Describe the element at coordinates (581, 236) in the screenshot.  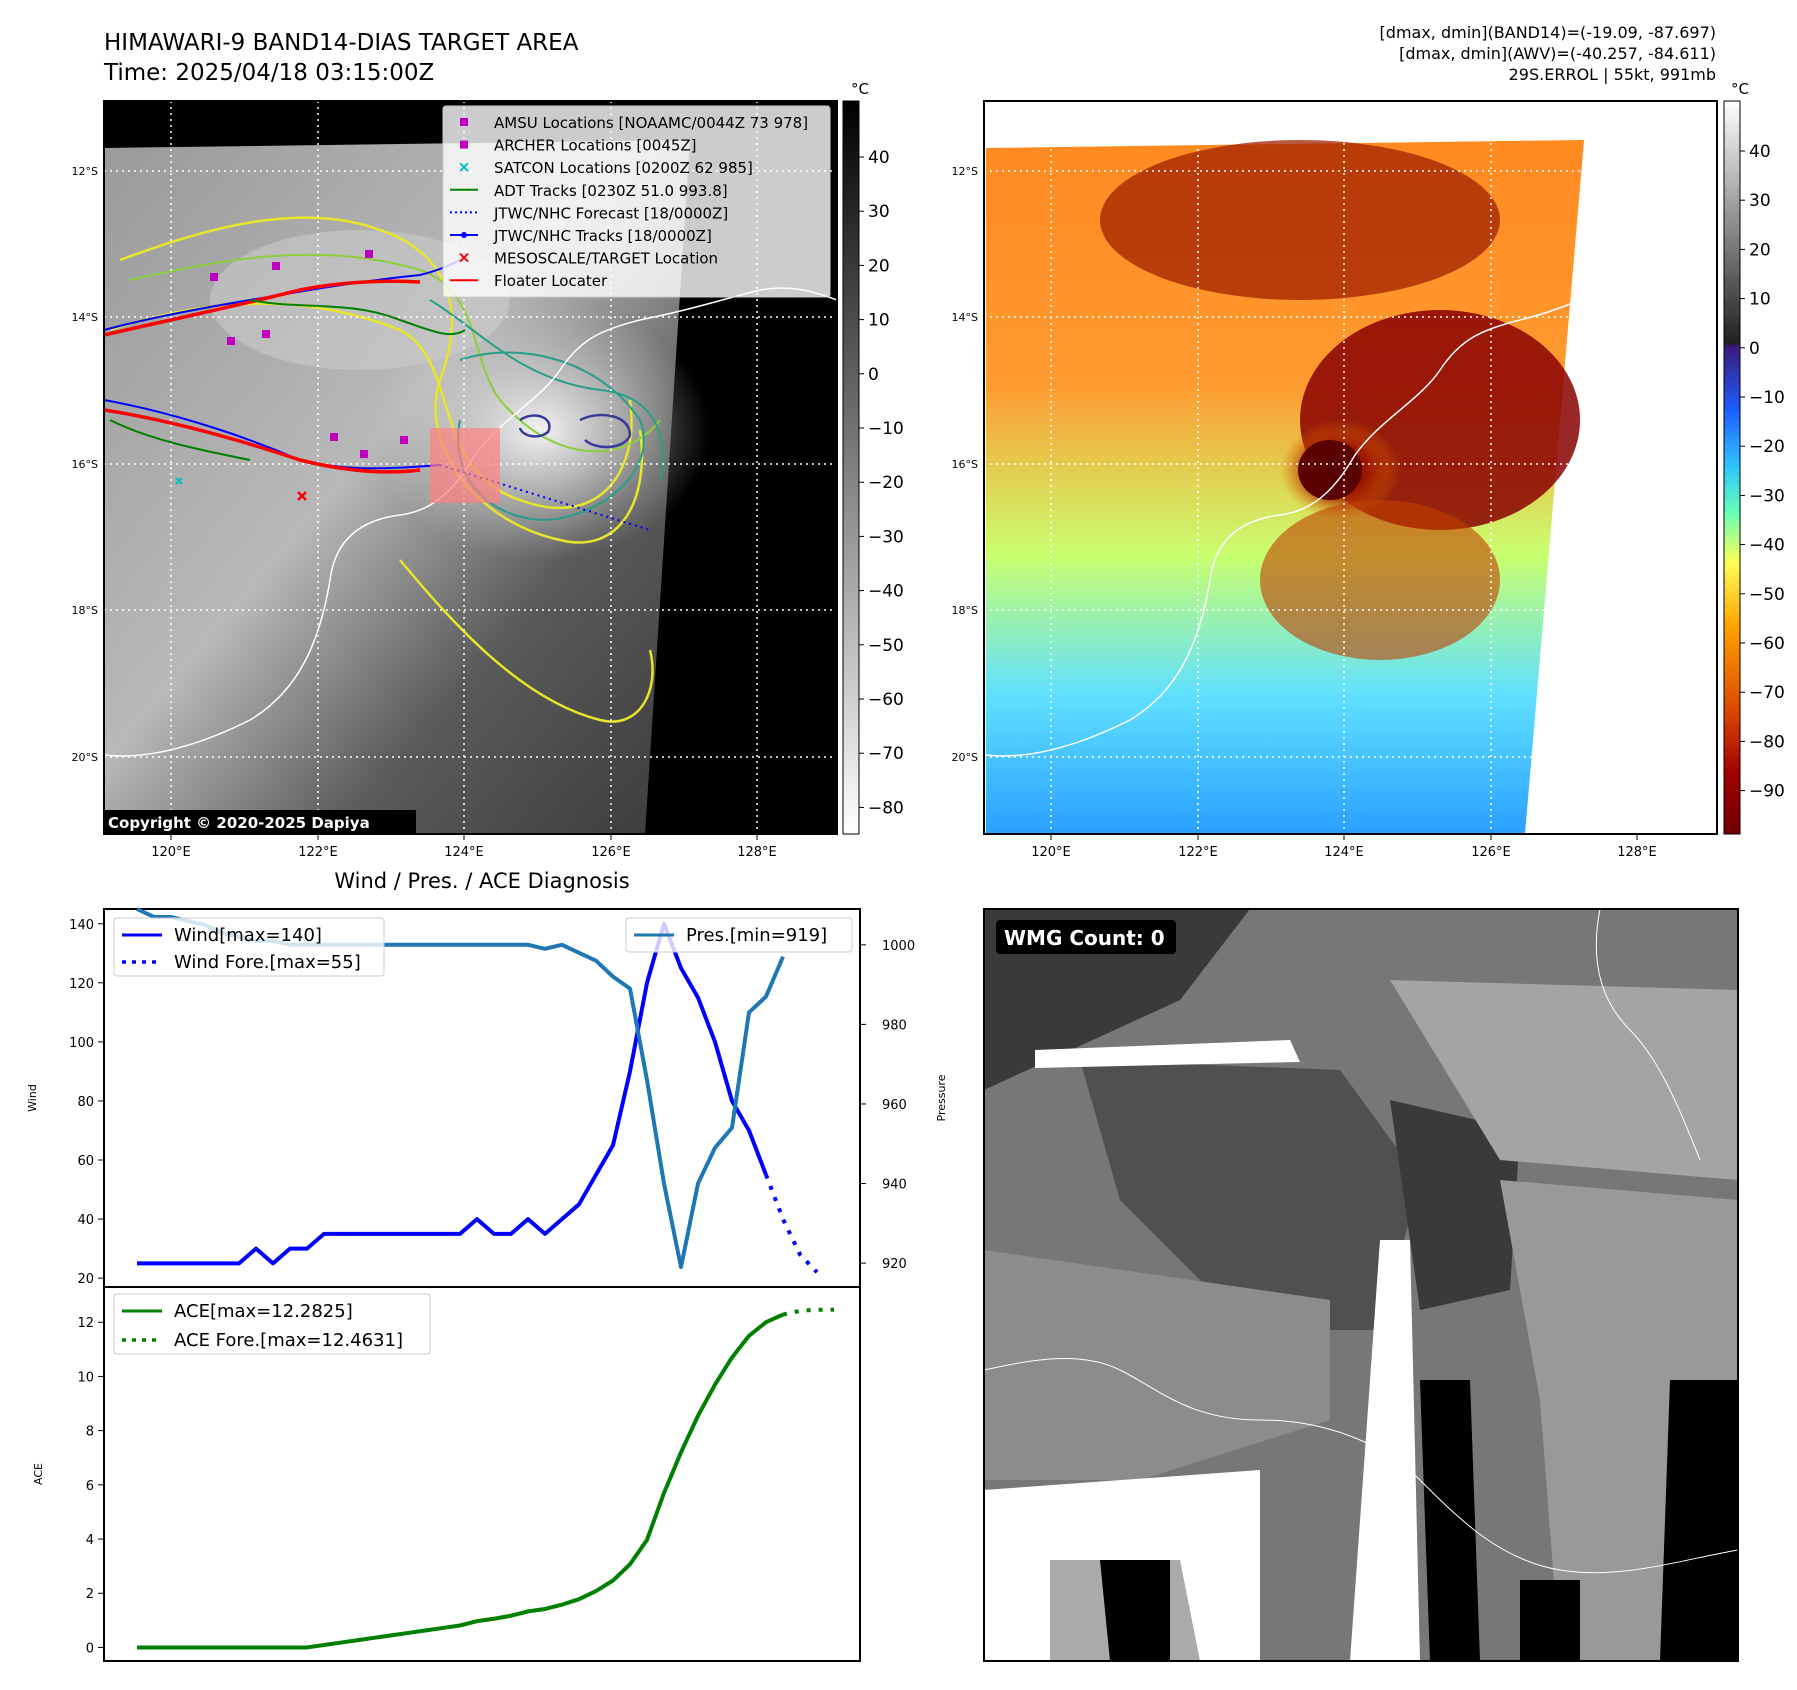
I see `legend-item: JTWC/NHC Tracks [18/0000Z]` at that location.